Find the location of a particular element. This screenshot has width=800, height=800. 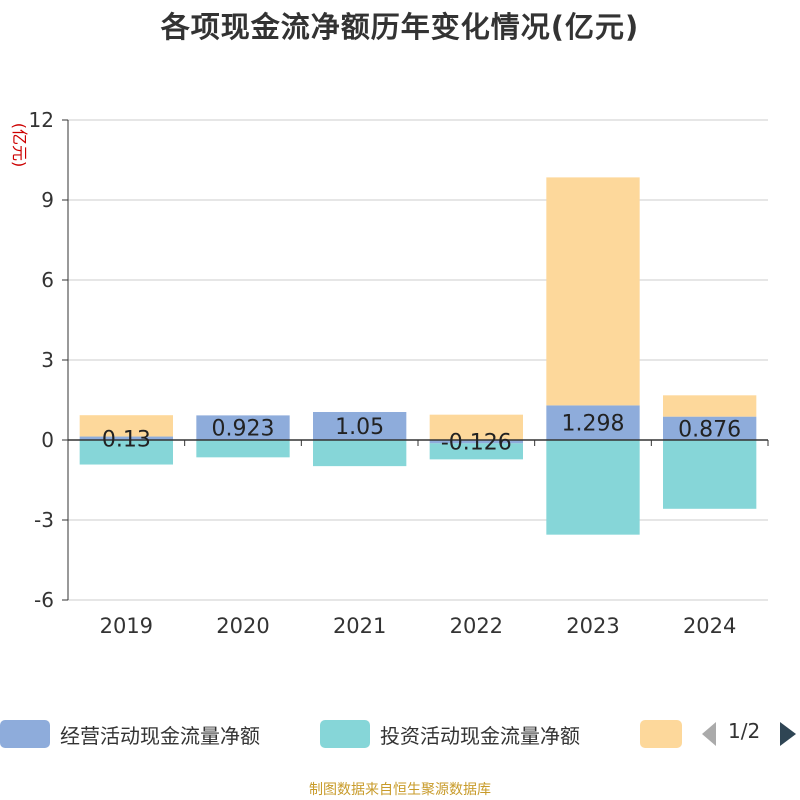

legend-swatch-third is located at coordinates (661, 734).